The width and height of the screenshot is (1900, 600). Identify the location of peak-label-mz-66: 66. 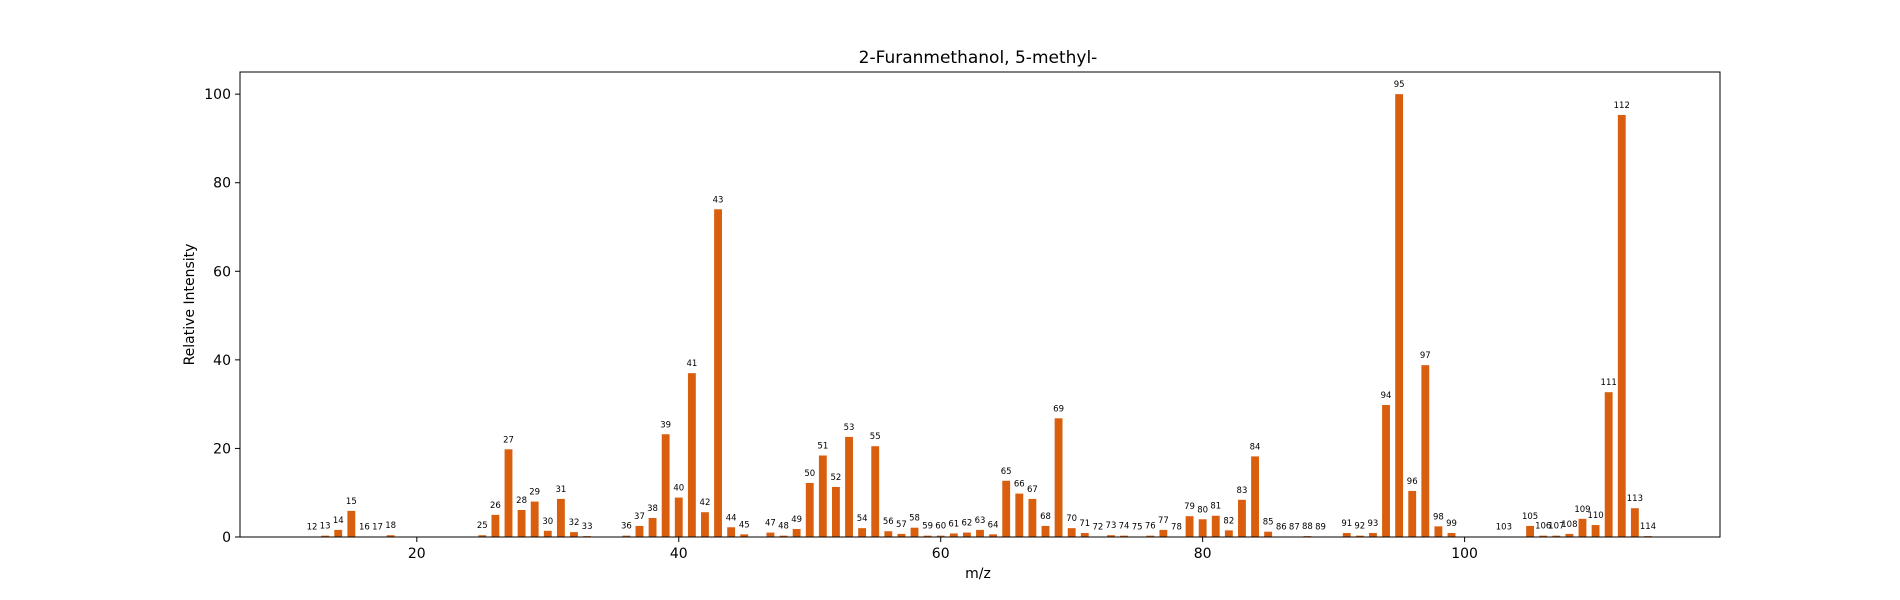
(1019, 485).